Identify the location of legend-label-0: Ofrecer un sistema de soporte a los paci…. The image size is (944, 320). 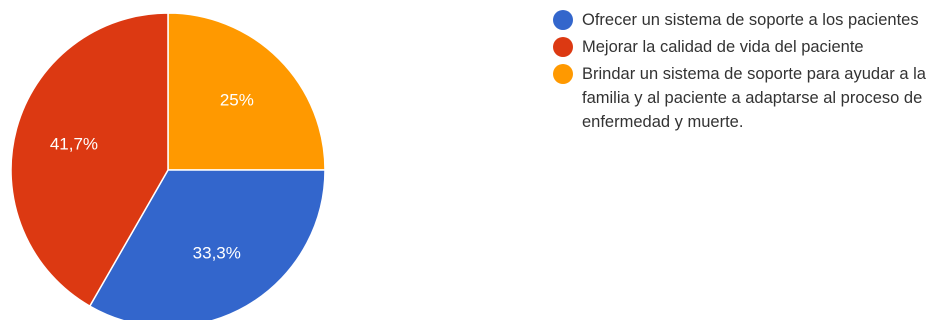
(750, 20).